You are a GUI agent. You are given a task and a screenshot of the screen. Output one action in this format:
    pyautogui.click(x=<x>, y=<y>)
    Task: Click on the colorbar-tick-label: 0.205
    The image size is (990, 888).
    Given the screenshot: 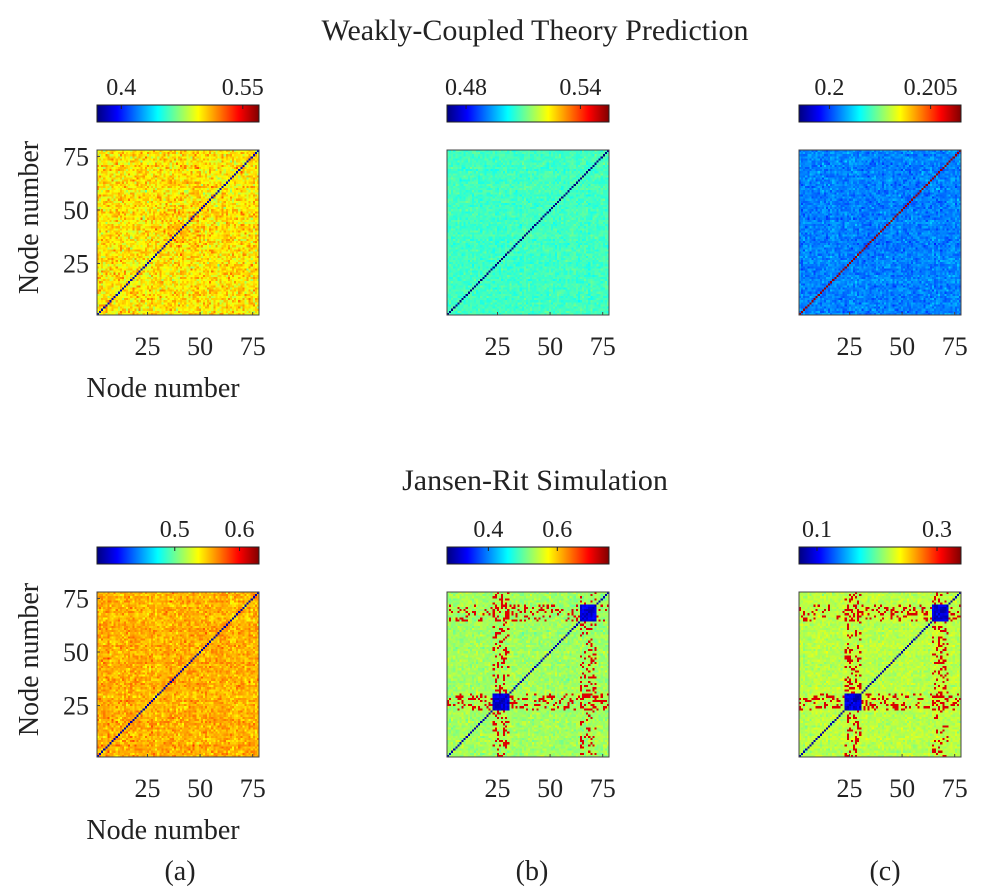 What is the action you would take?
    pyautogui.click(x=931, y=88)
    